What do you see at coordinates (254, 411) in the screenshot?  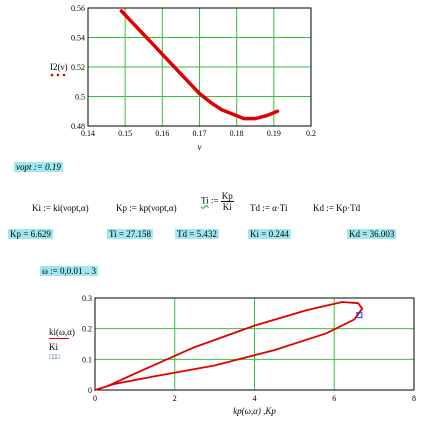 I see `x-axis-label: kp(ω,α) ,Kp` at bounding box center [254, 411].